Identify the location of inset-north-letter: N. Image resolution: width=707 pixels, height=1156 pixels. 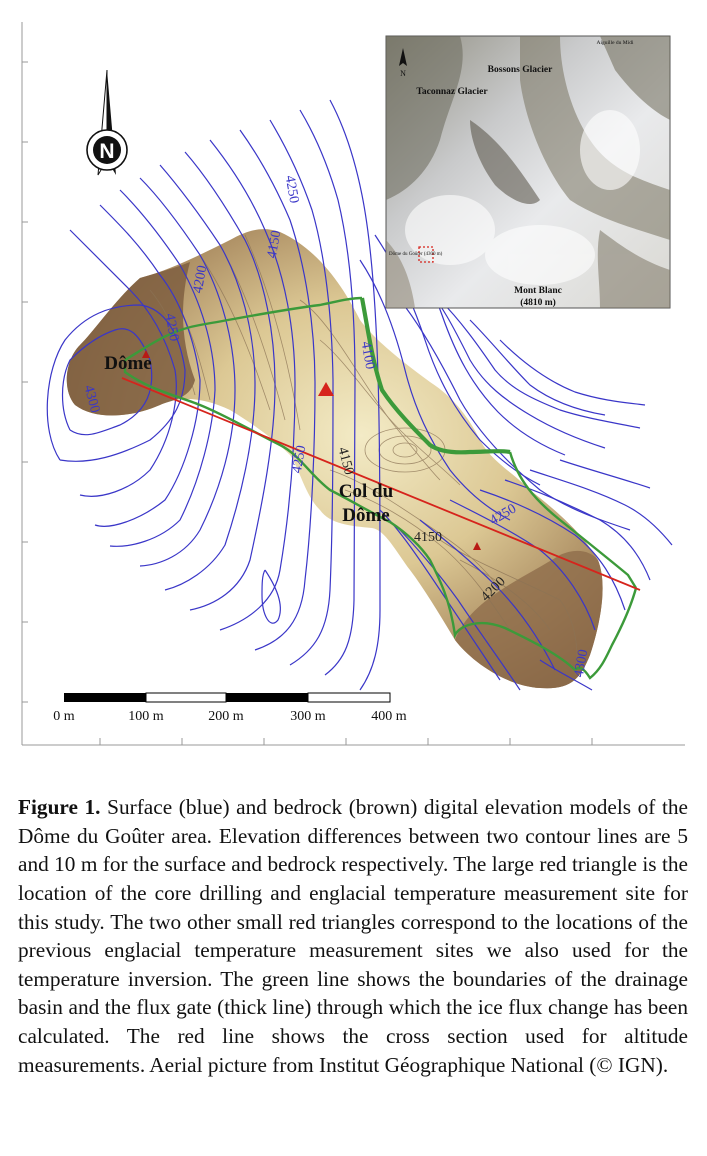
(403, 73).